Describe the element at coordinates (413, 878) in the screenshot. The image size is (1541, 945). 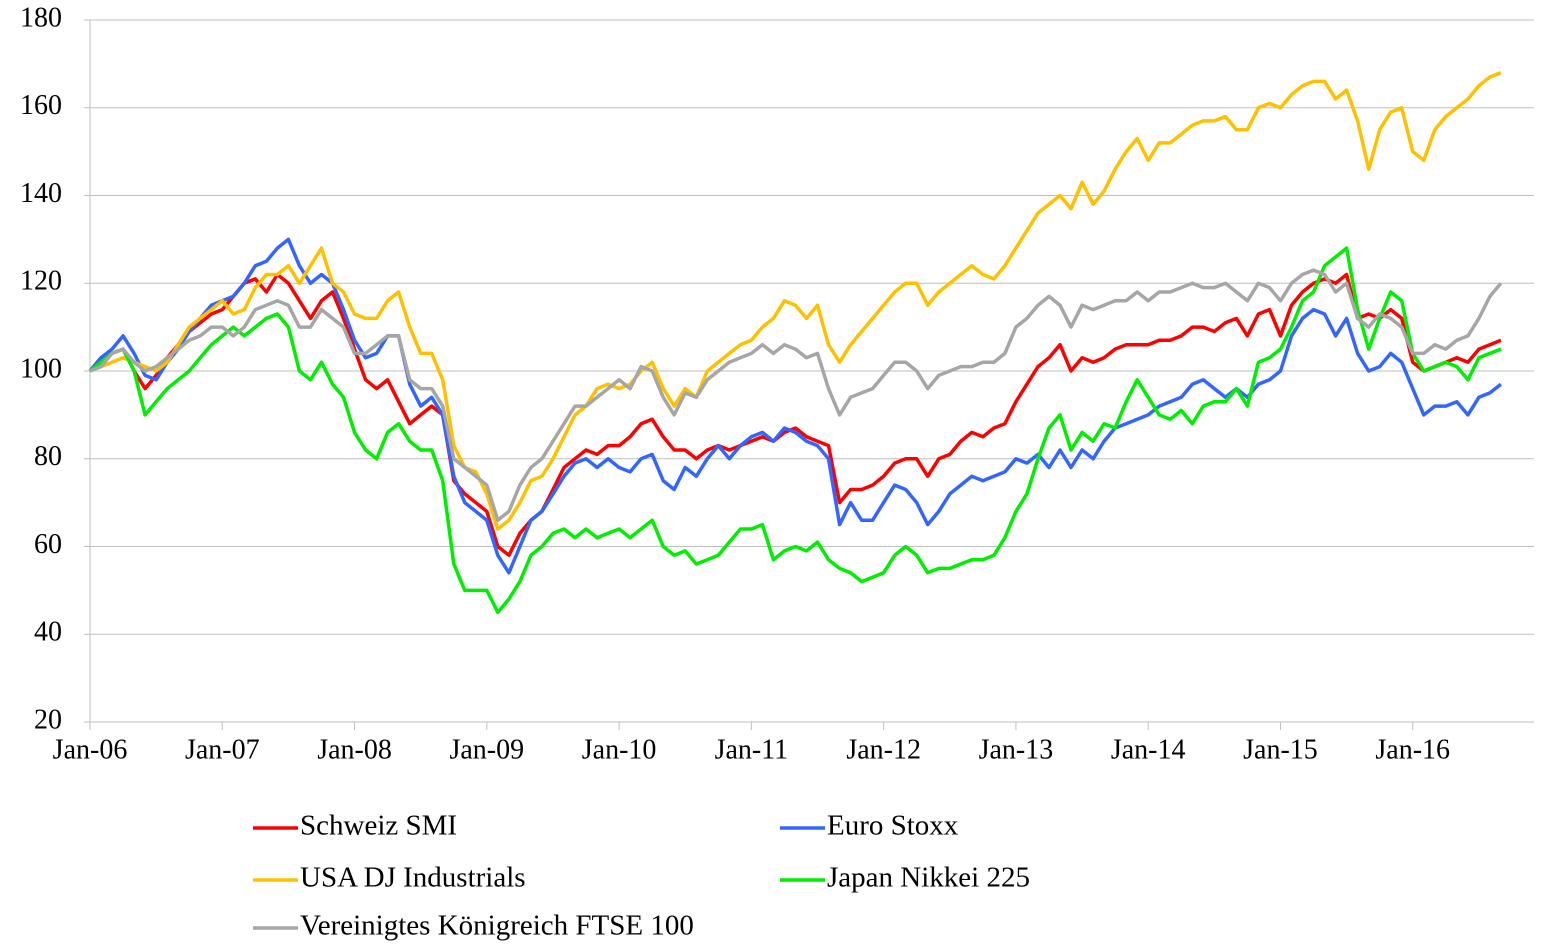
I see `legend-label: USA DJ Industrials` at that location.